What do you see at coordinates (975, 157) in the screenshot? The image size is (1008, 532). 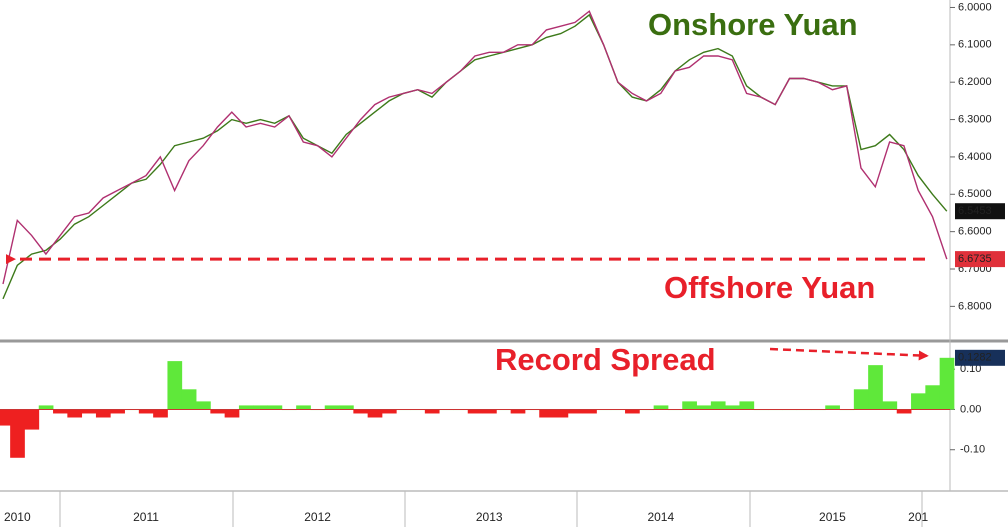 I see `y-tick-label: 6.4000` at bounding box center [975, 157].